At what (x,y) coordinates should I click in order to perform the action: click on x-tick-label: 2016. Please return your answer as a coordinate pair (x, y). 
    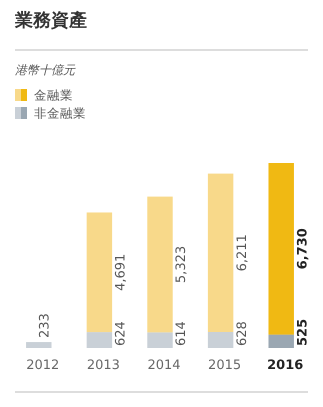
    Looking at the image, I should click on (285, 365).